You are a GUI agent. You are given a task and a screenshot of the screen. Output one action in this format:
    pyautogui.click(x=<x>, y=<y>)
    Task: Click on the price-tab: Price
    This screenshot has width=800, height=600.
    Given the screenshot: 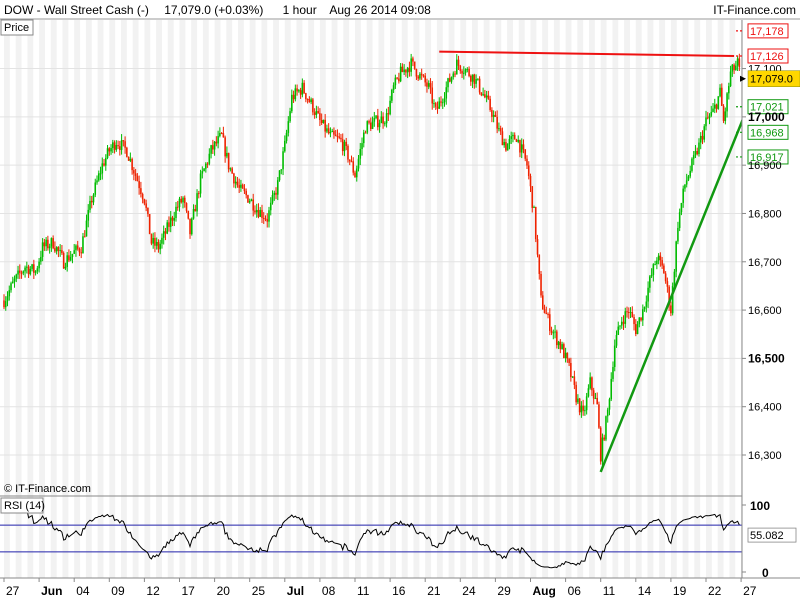 What is the action you would take?
    pyautogui.click(x=16, y=28)
    